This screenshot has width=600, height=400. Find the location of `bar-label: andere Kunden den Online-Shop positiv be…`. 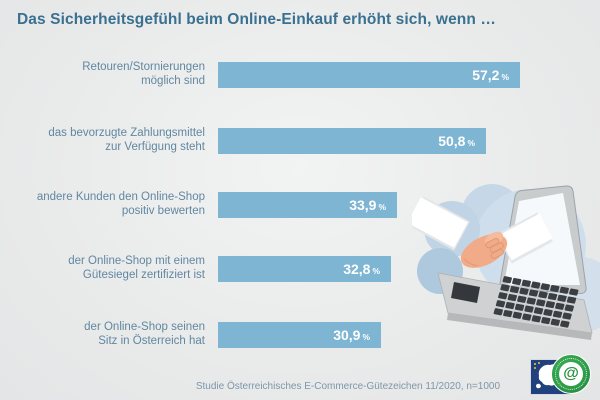

bar-label: andere Kunden den Online-Shop positiv be… is located at coordinates (120, 204).